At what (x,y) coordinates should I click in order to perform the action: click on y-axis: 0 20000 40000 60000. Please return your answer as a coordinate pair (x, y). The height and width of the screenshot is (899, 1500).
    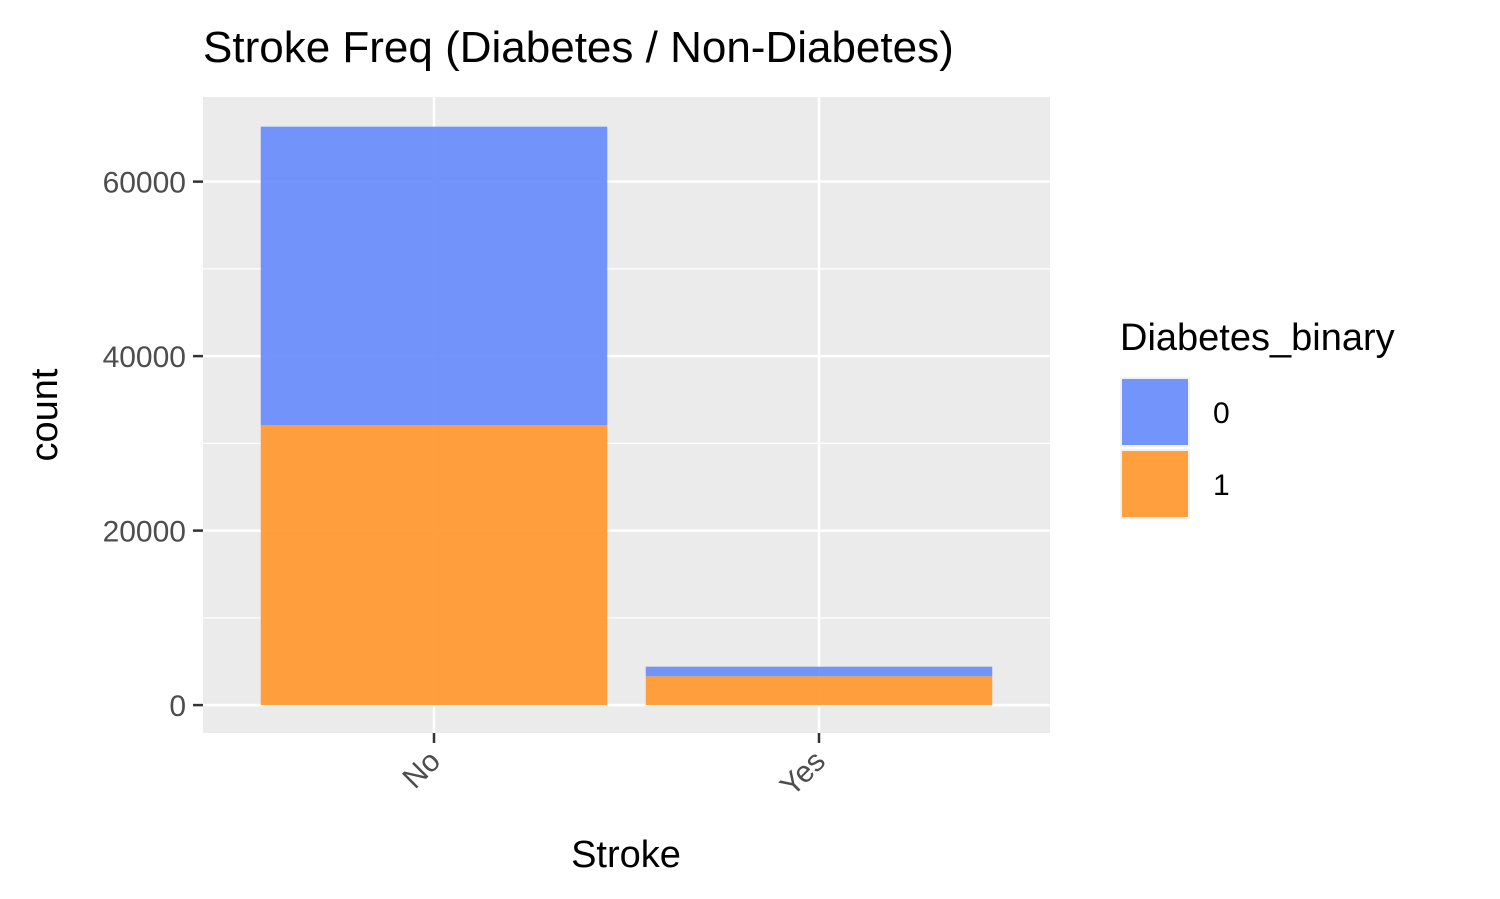
    Looking at the image, I should click on (153, 445).